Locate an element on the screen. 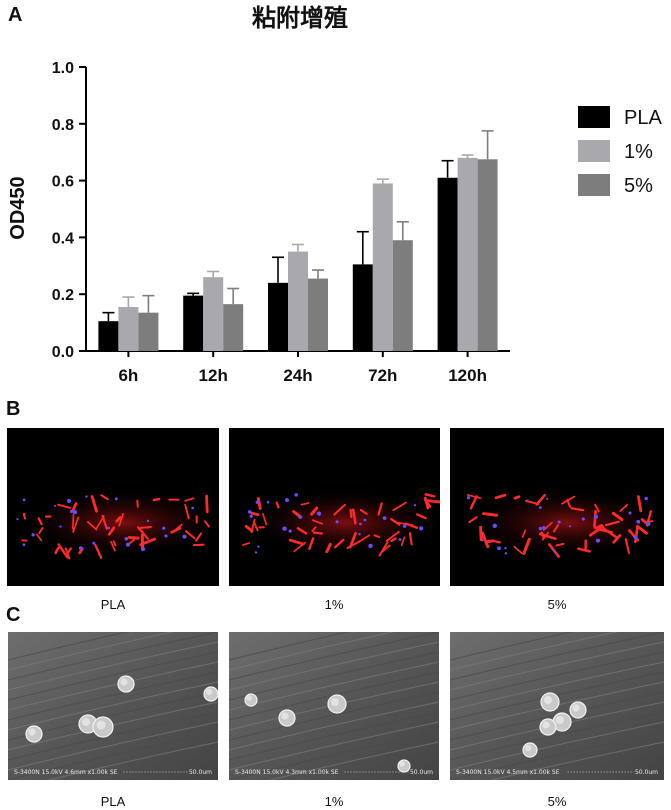 The image size is (671, 810). sem-image-1pct: S-3400N 15.0kV 4.3mm x1.00k SE 50.0um is located at coordinates (334, 706).